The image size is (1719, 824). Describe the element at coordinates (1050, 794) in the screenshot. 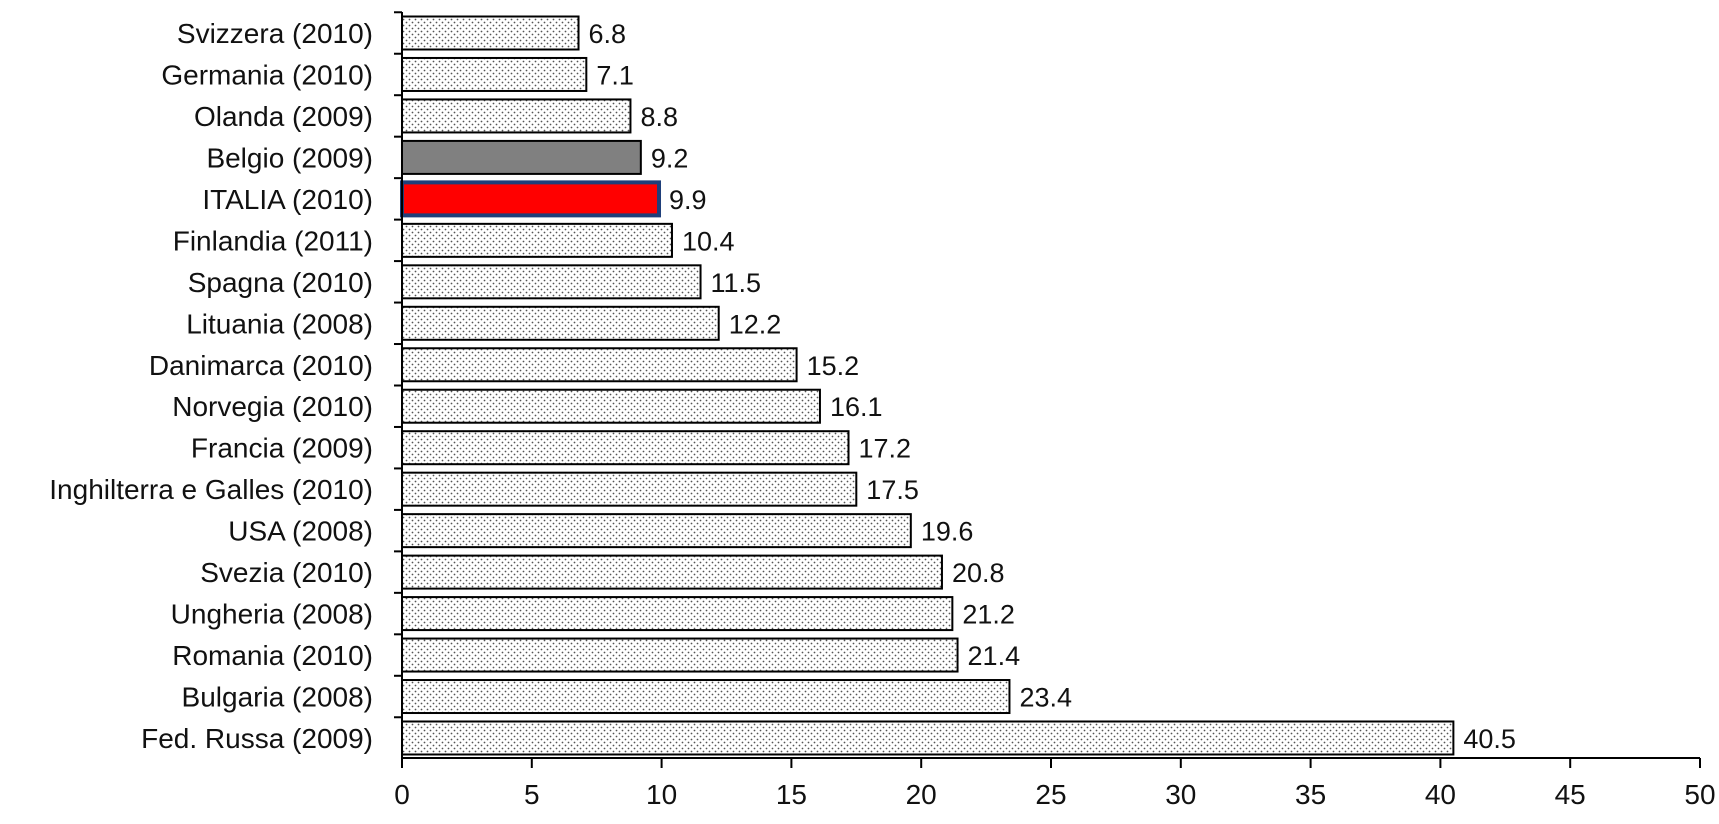

I see `x-tick-label-5: 25` at that location.